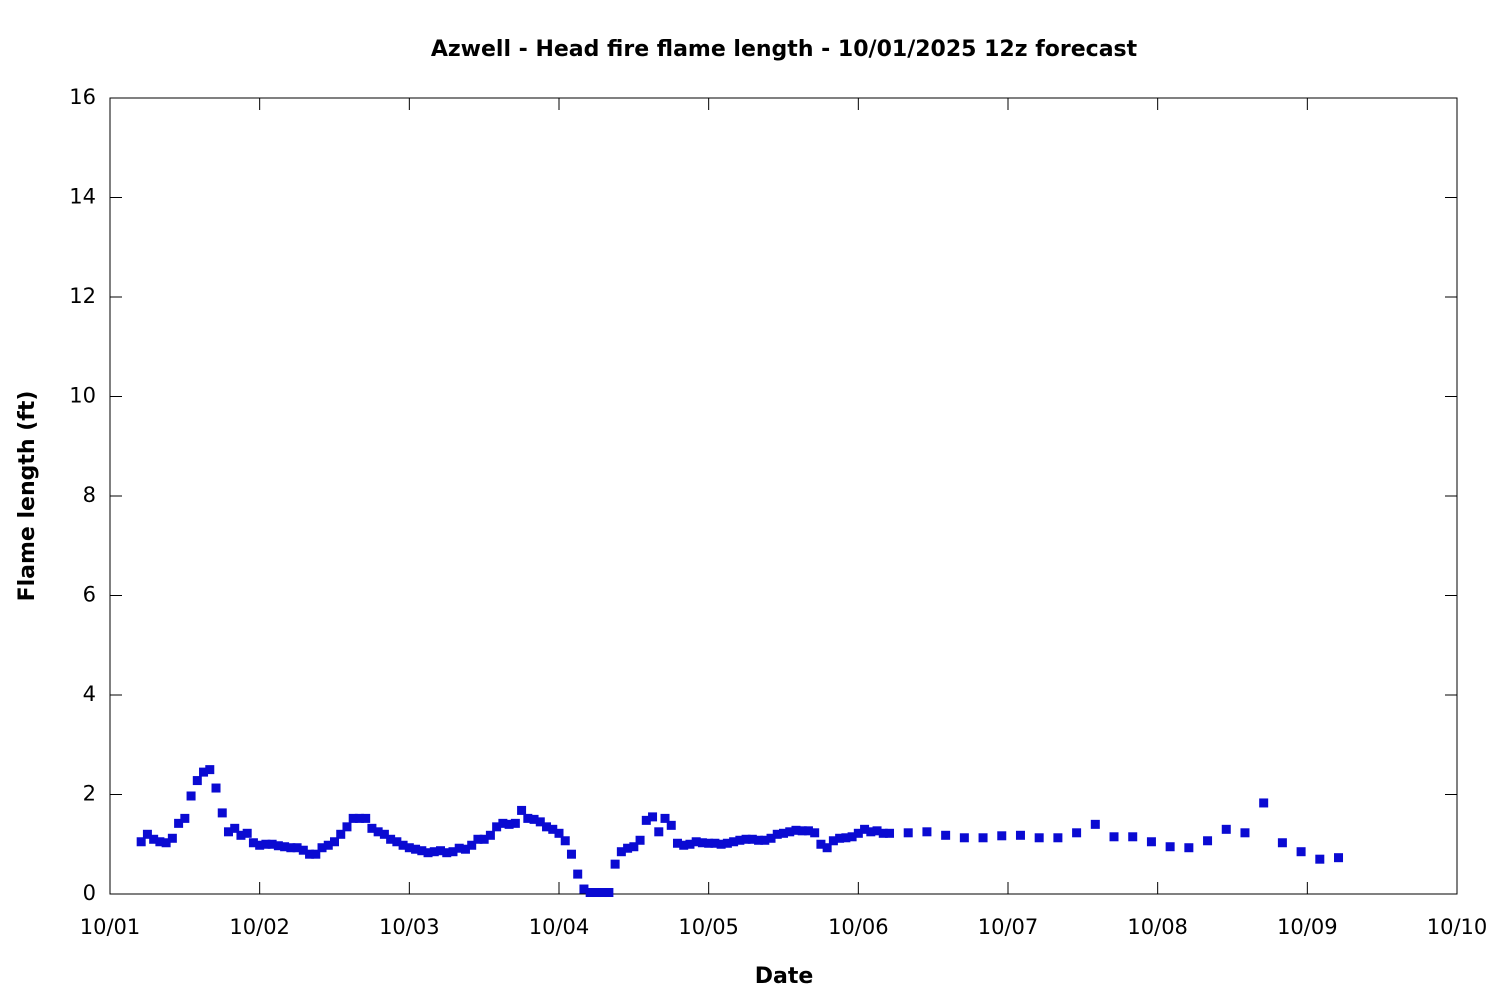 Image resolution: width=1500 pixels, height=1000 pixels. I want to click on y-tick-label: 14, so click(82, 197).